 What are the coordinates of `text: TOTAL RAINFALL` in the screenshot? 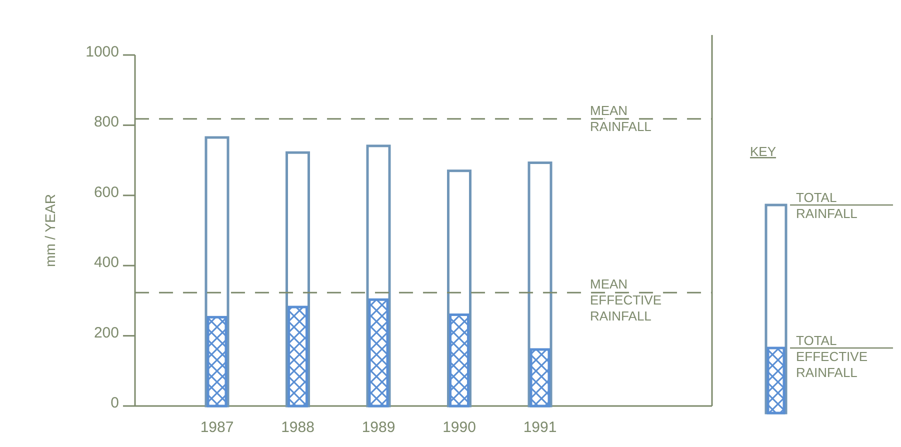 It's located at (827, 205).